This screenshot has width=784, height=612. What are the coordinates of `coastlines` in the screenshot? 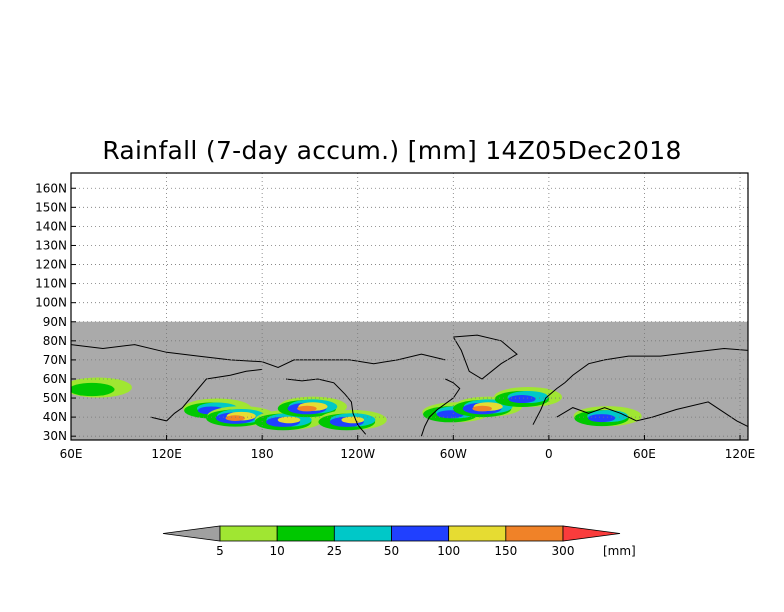 It's located at (409, 385).